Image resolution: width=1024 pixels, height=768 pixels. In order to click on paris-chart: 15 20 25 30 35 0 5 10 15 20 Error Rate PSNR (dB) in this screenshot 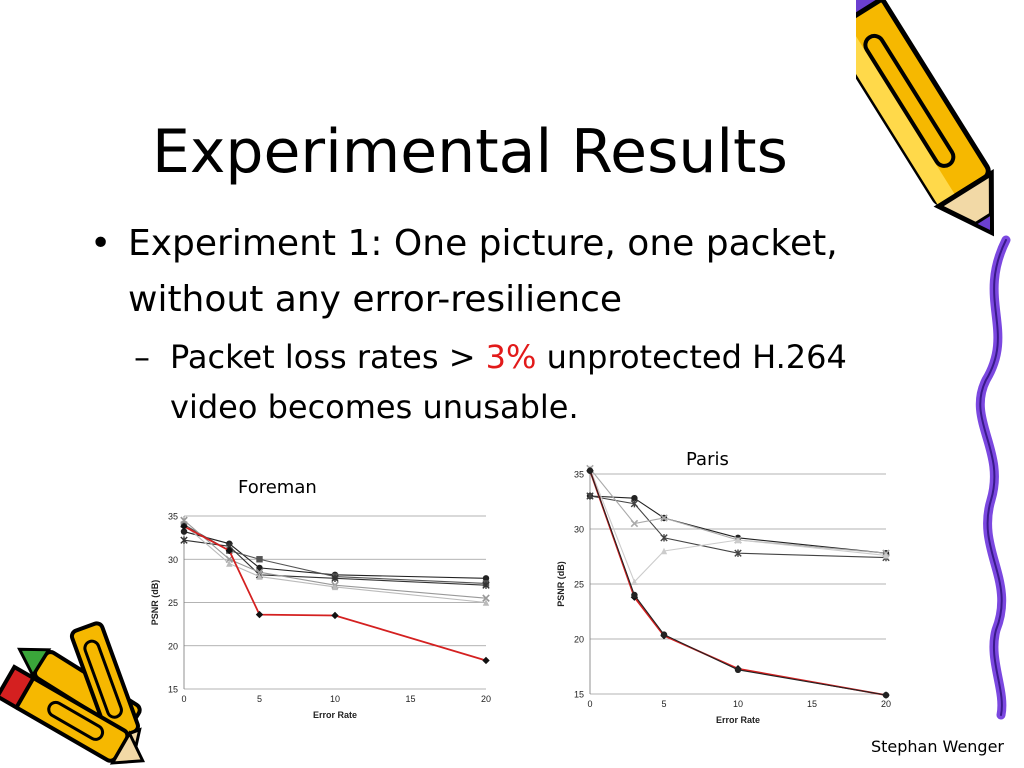, I will do `click(723, 594)`.